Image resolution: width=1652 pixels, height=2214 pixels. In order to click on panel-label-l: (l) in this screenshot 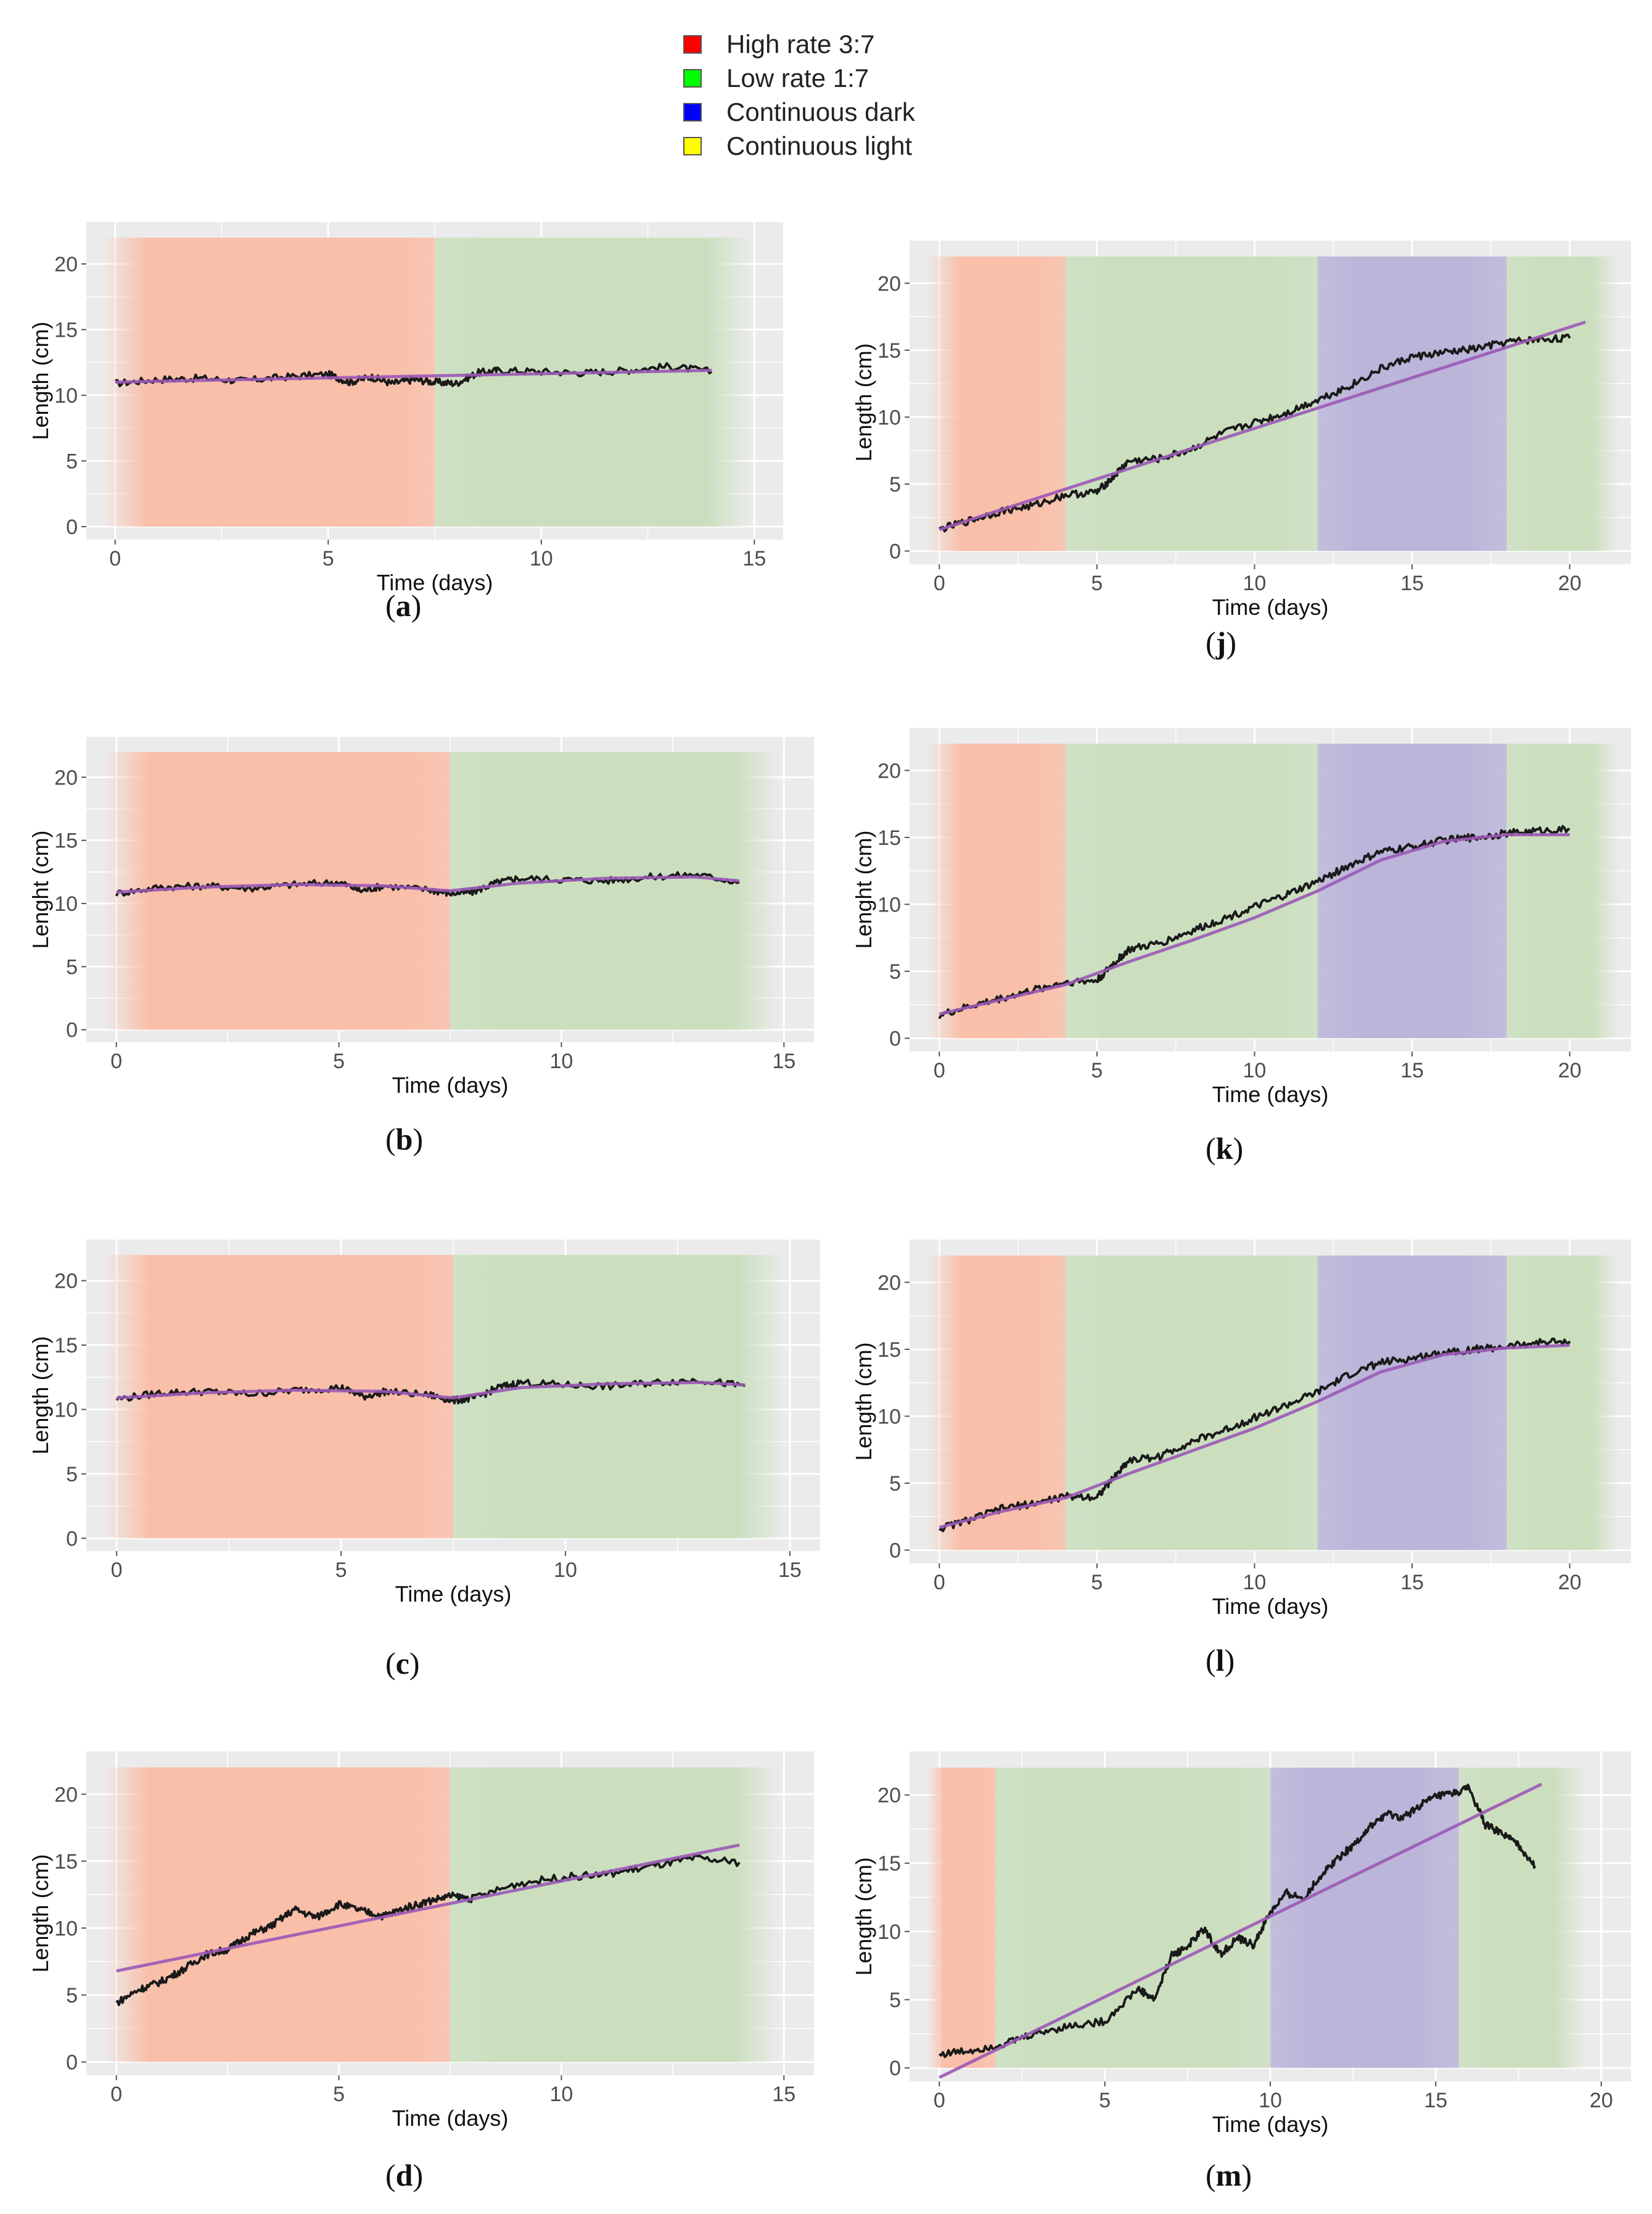, I will do `click(1220, 1660)`.